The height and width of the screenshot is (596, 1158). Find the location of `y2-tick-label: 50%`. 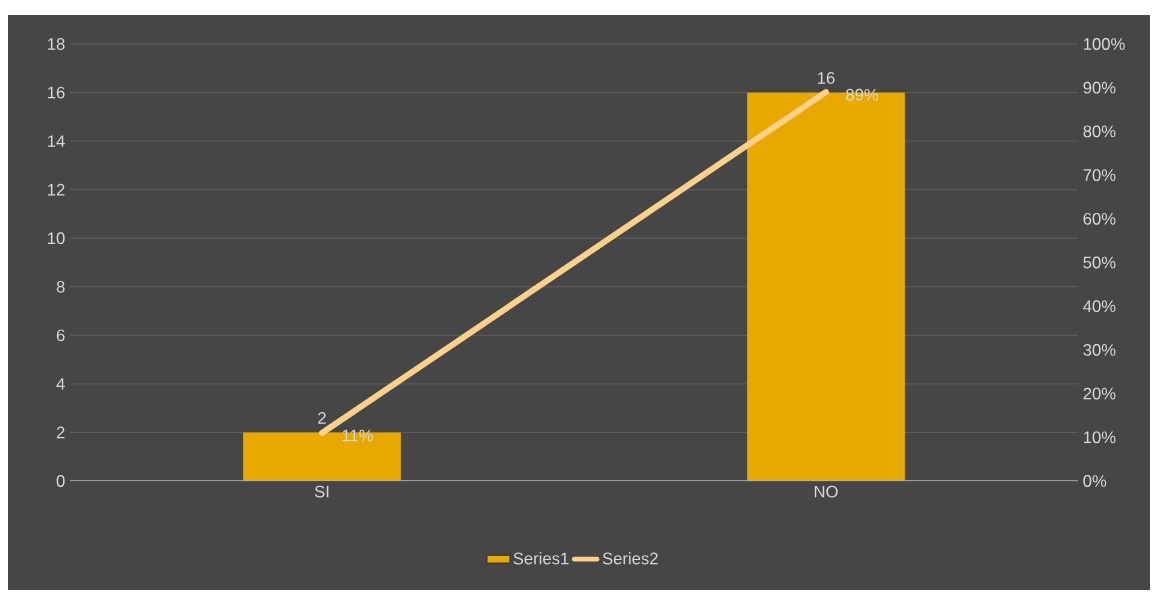

y2-tick-label: 50% is located at coordinates (1099, 262).